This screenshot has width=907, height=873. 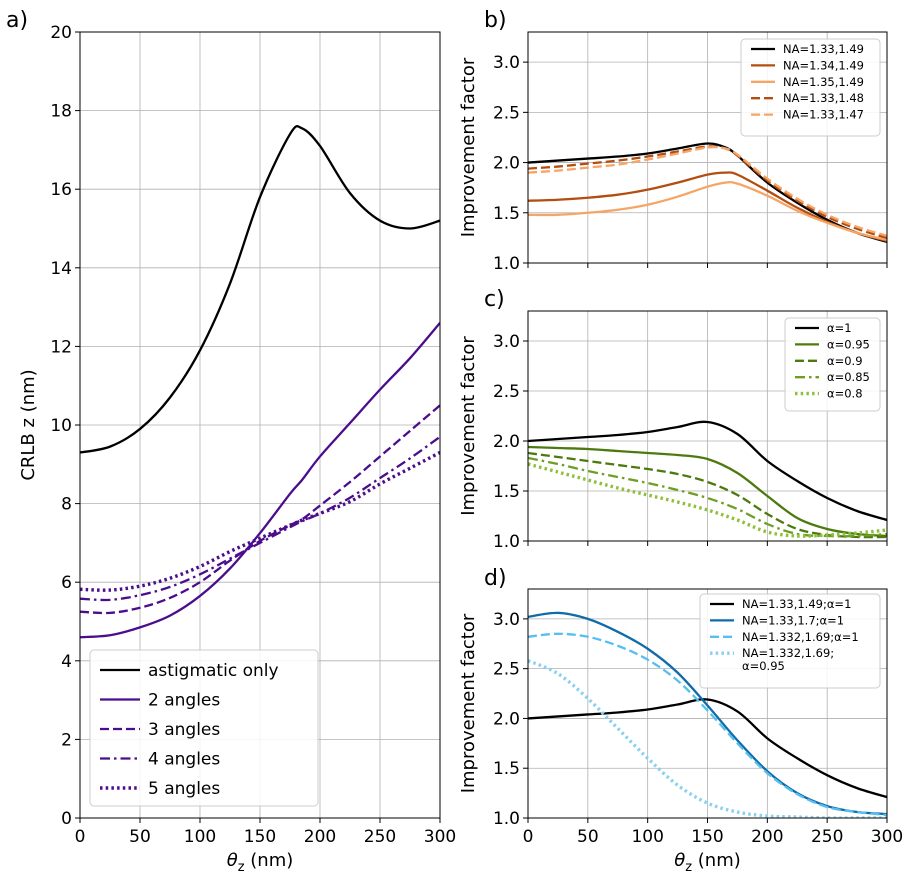 I want to click on legend-label: α=1, so click(x=839, y=328).